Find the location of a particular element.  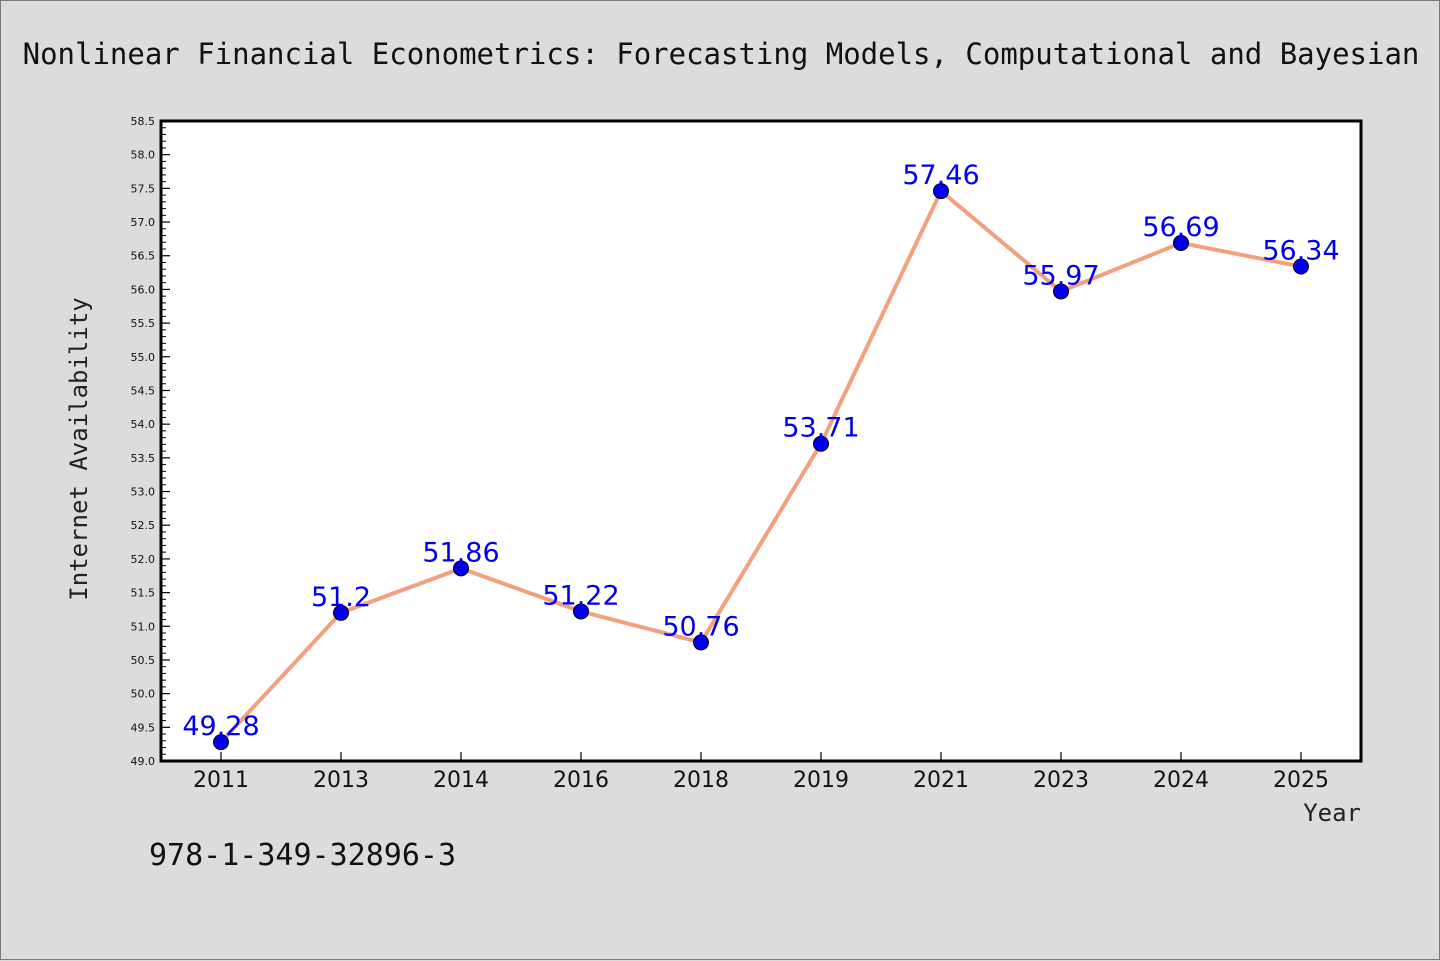

y-axis-label: Internet Availability is located at coordinates (79, 448).